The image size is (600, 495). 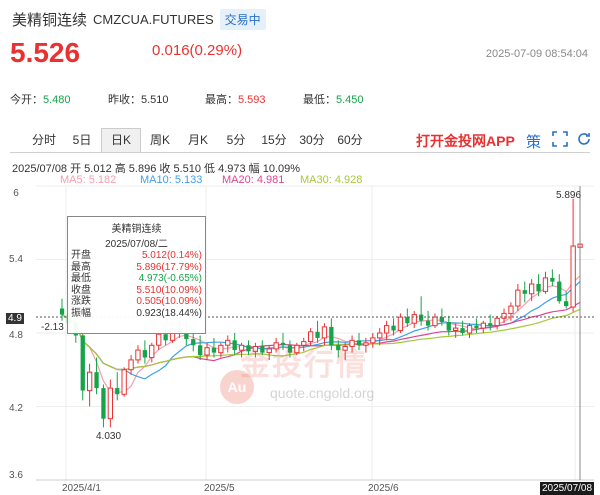 I want to click on tab-daily-k: 日K, so click(x=121, y=140).